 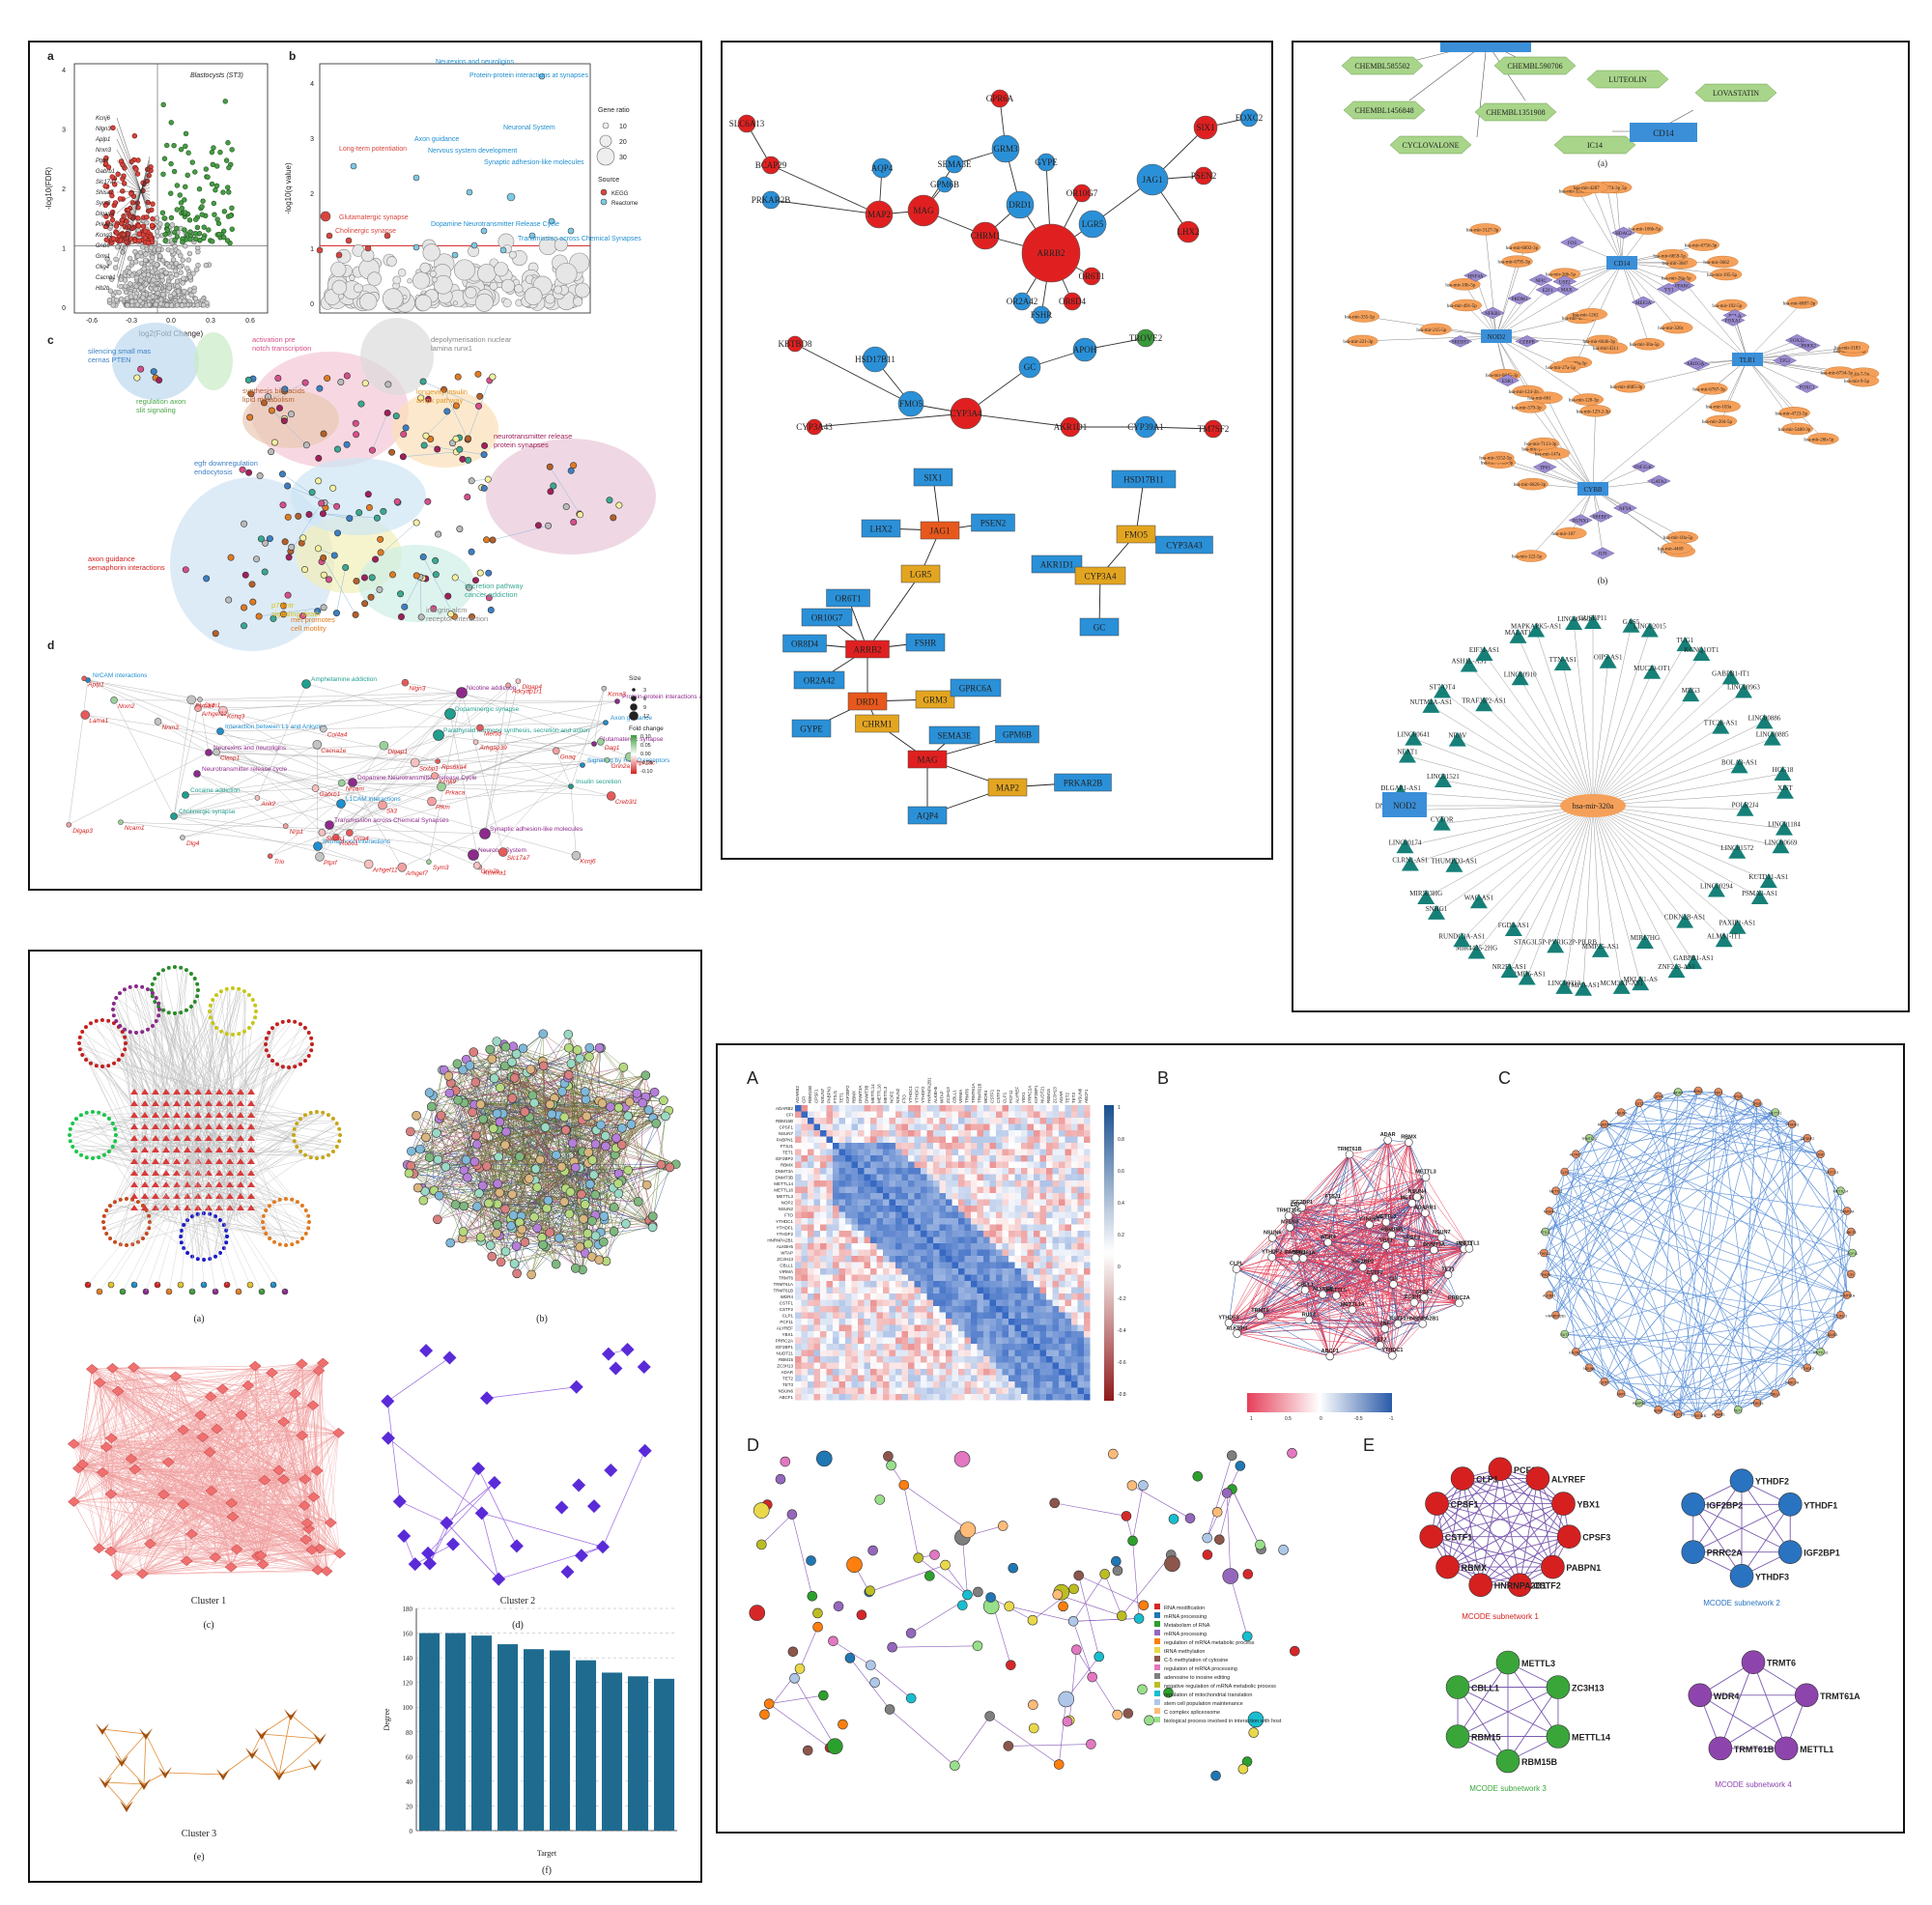 What do you see at coordinates (193, 1223) in the screenshot?
I see `leaf-edge` at bounding box center [193, 1223].